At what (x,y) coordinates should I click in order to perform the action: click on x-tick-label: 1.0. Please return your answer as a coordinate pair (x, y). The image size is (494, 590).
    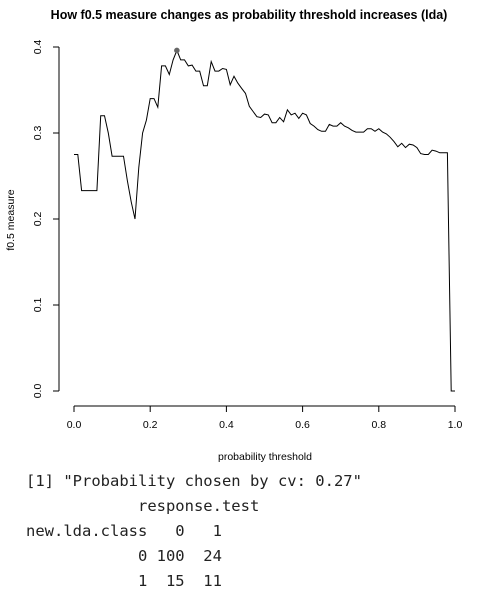
    Looking at the image, I should click on (455, 425).